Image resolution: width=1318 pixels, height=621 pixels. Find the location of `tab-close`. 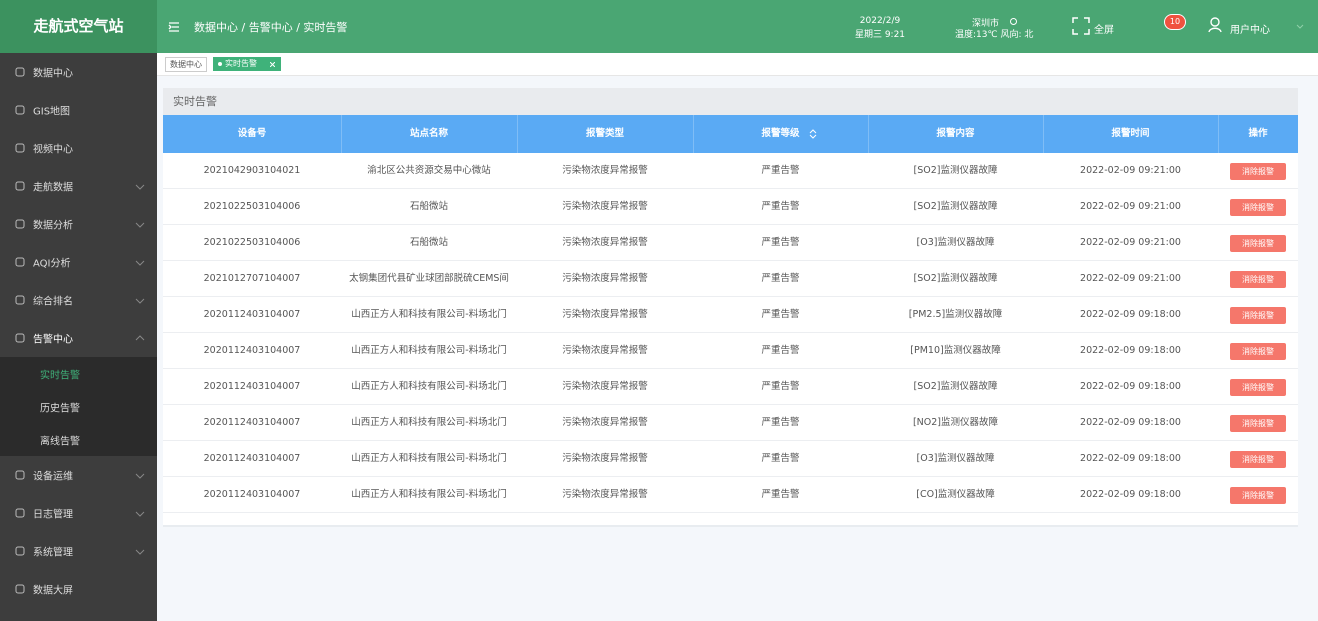

tab-close is located at coordinates (272, 64).